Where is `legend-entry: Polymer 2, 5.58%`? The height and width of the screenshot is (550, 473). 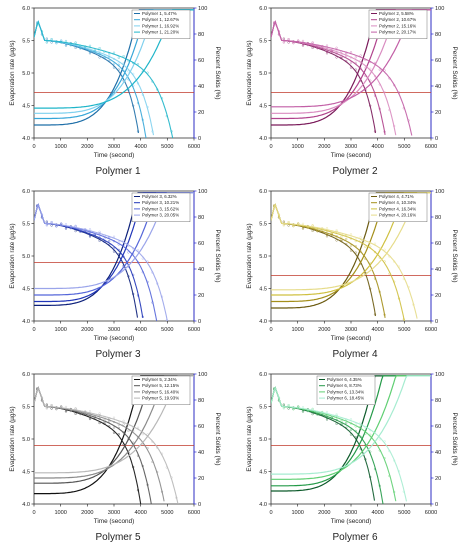
legend-entry: Polymer 2, 5.58% is located at coordinates (396, 13).